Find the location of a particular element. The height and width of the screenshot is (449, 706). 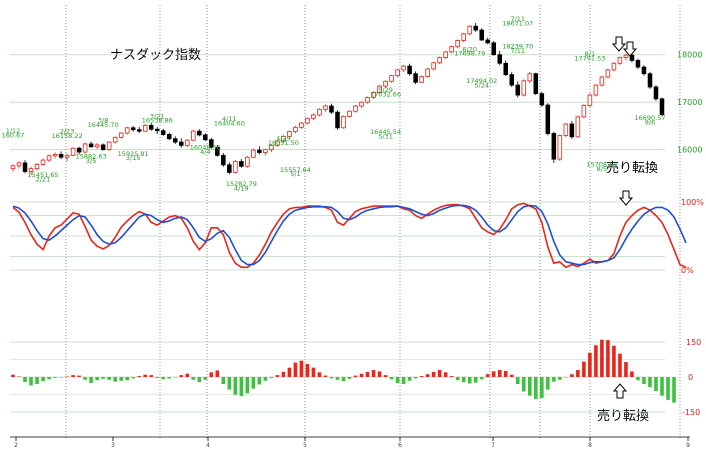

price-label: 4/19 is located at coordinates (241, 188).